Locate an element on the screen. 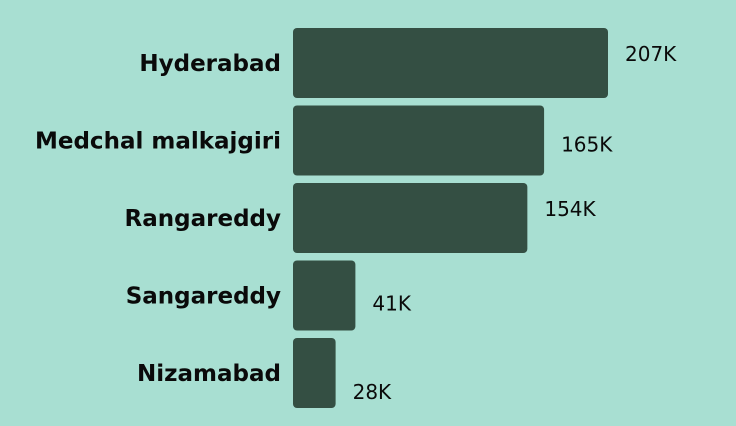 Image resolution: width=736 pixels, height=426 pixels. value-label-nizamabad: 28K is located at coordinates (372, 392).